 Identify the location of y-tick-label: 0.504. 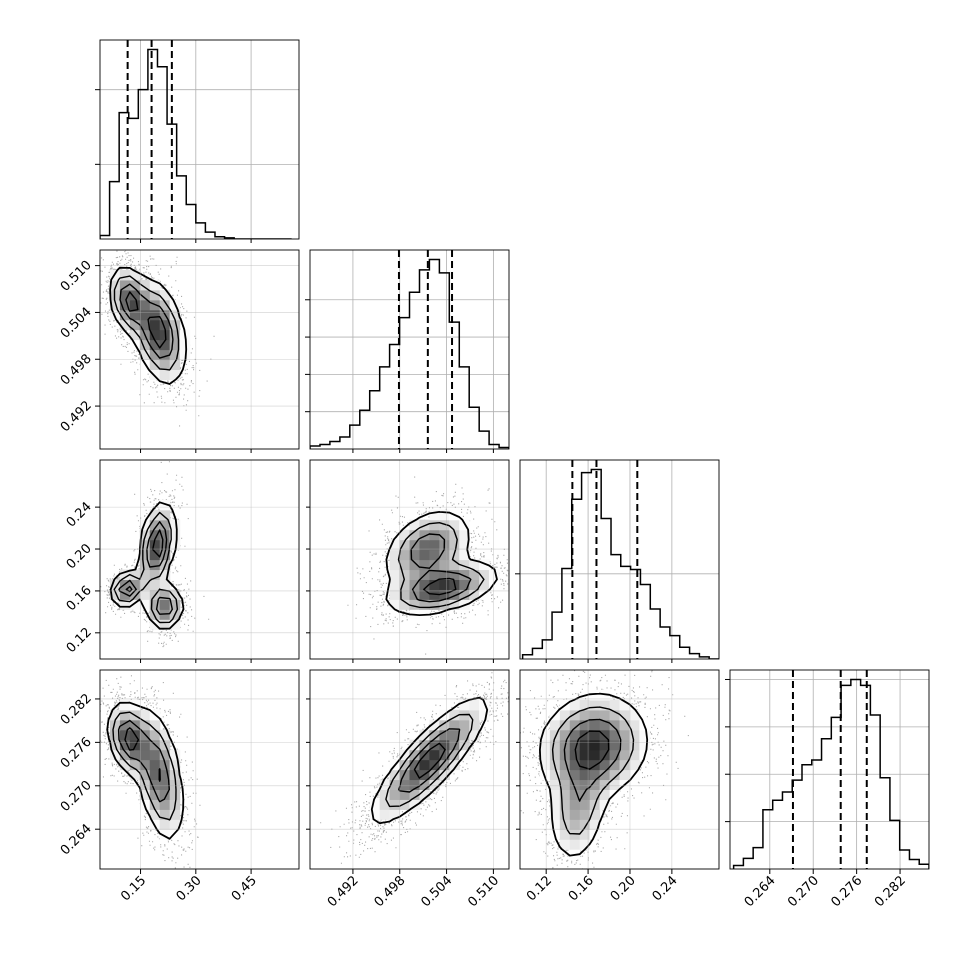
(76, 323).